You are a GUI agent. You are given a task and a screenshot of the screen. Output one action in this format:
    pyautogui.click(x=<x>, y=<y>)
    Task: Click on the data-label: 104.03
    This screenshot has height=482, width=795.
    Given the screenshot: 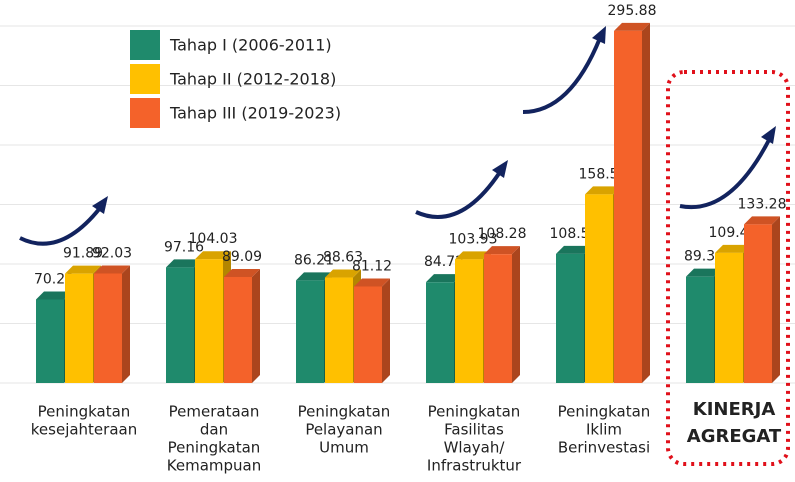 What is the action you would take?
    pyautogui.click(x=213, y=239)
    